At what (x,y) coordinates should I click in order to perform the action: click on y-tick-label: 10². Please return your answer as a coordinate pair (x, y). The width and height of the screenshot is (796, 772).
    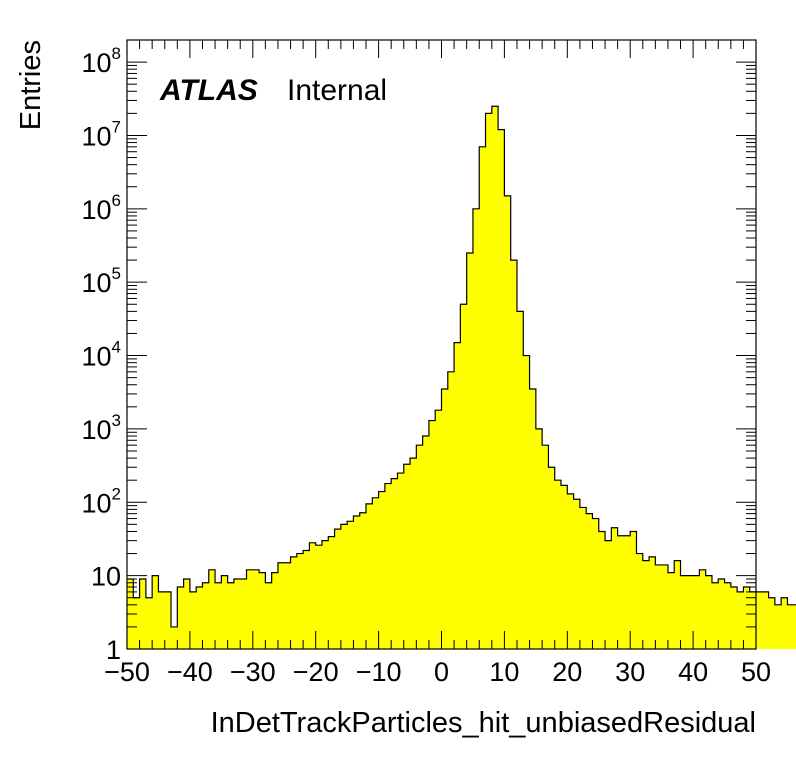
    Looking at the image, I should click on (101, 501).